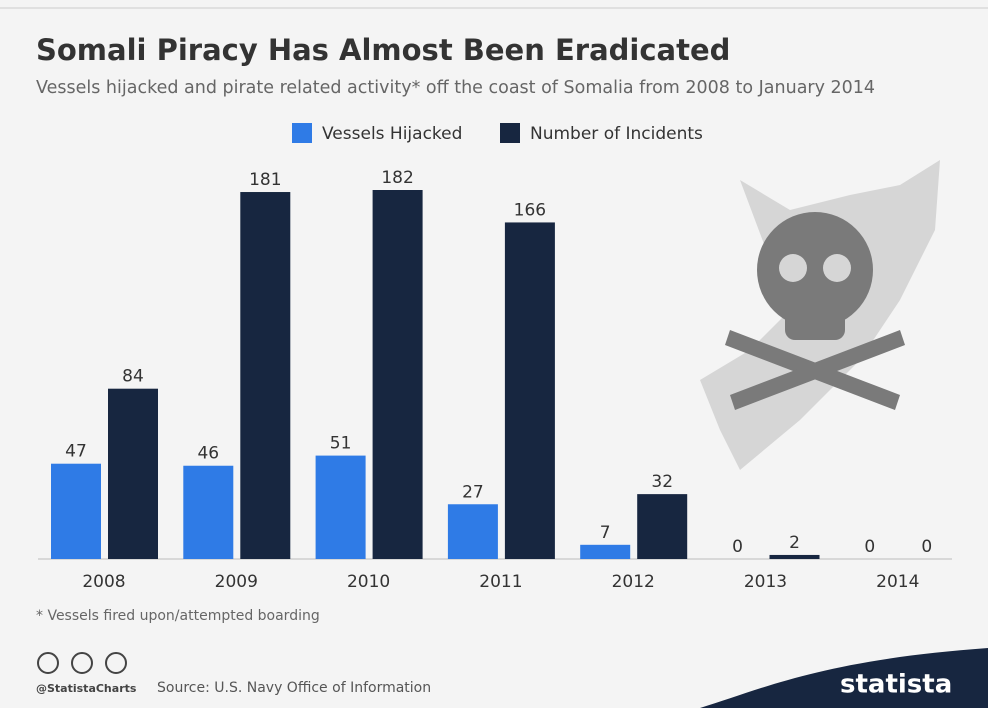 This screenshot has height=708, width=988. I want to click on cc-icons, so click(82, 663).